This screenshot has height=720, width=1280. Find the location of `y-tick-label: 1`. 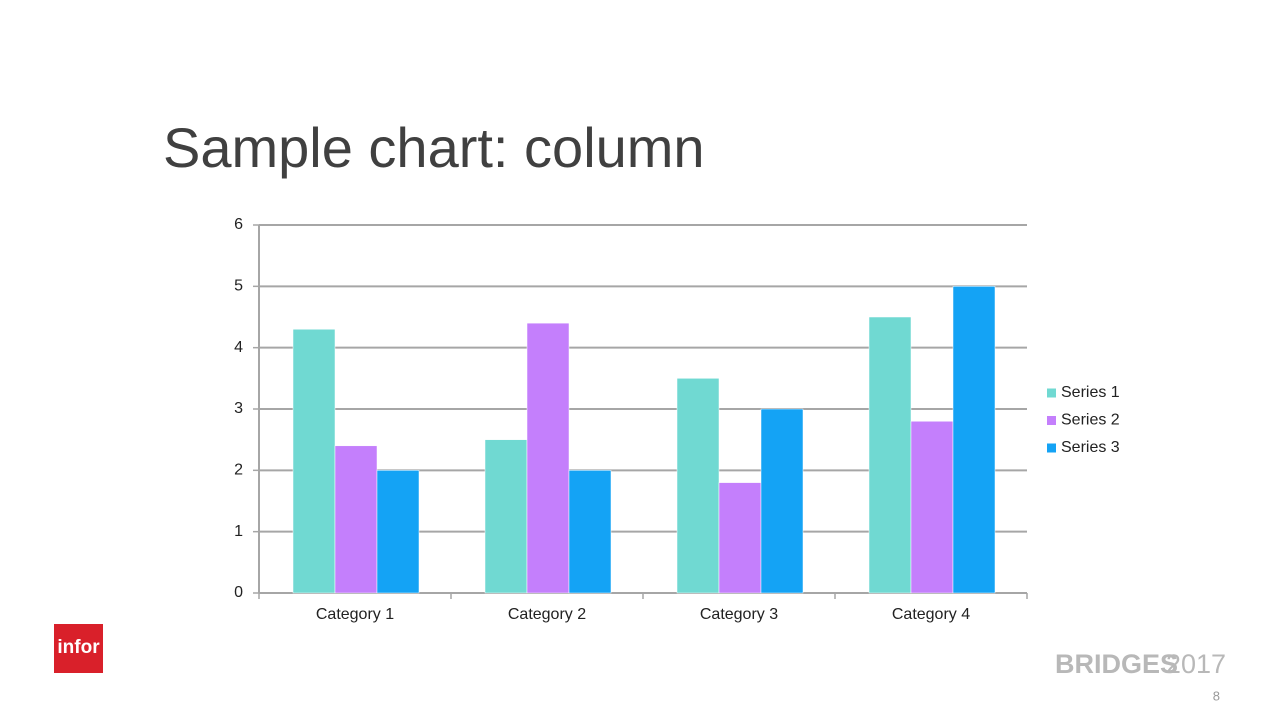

y-tick-label: 1 is located at coordinates (238, 531).